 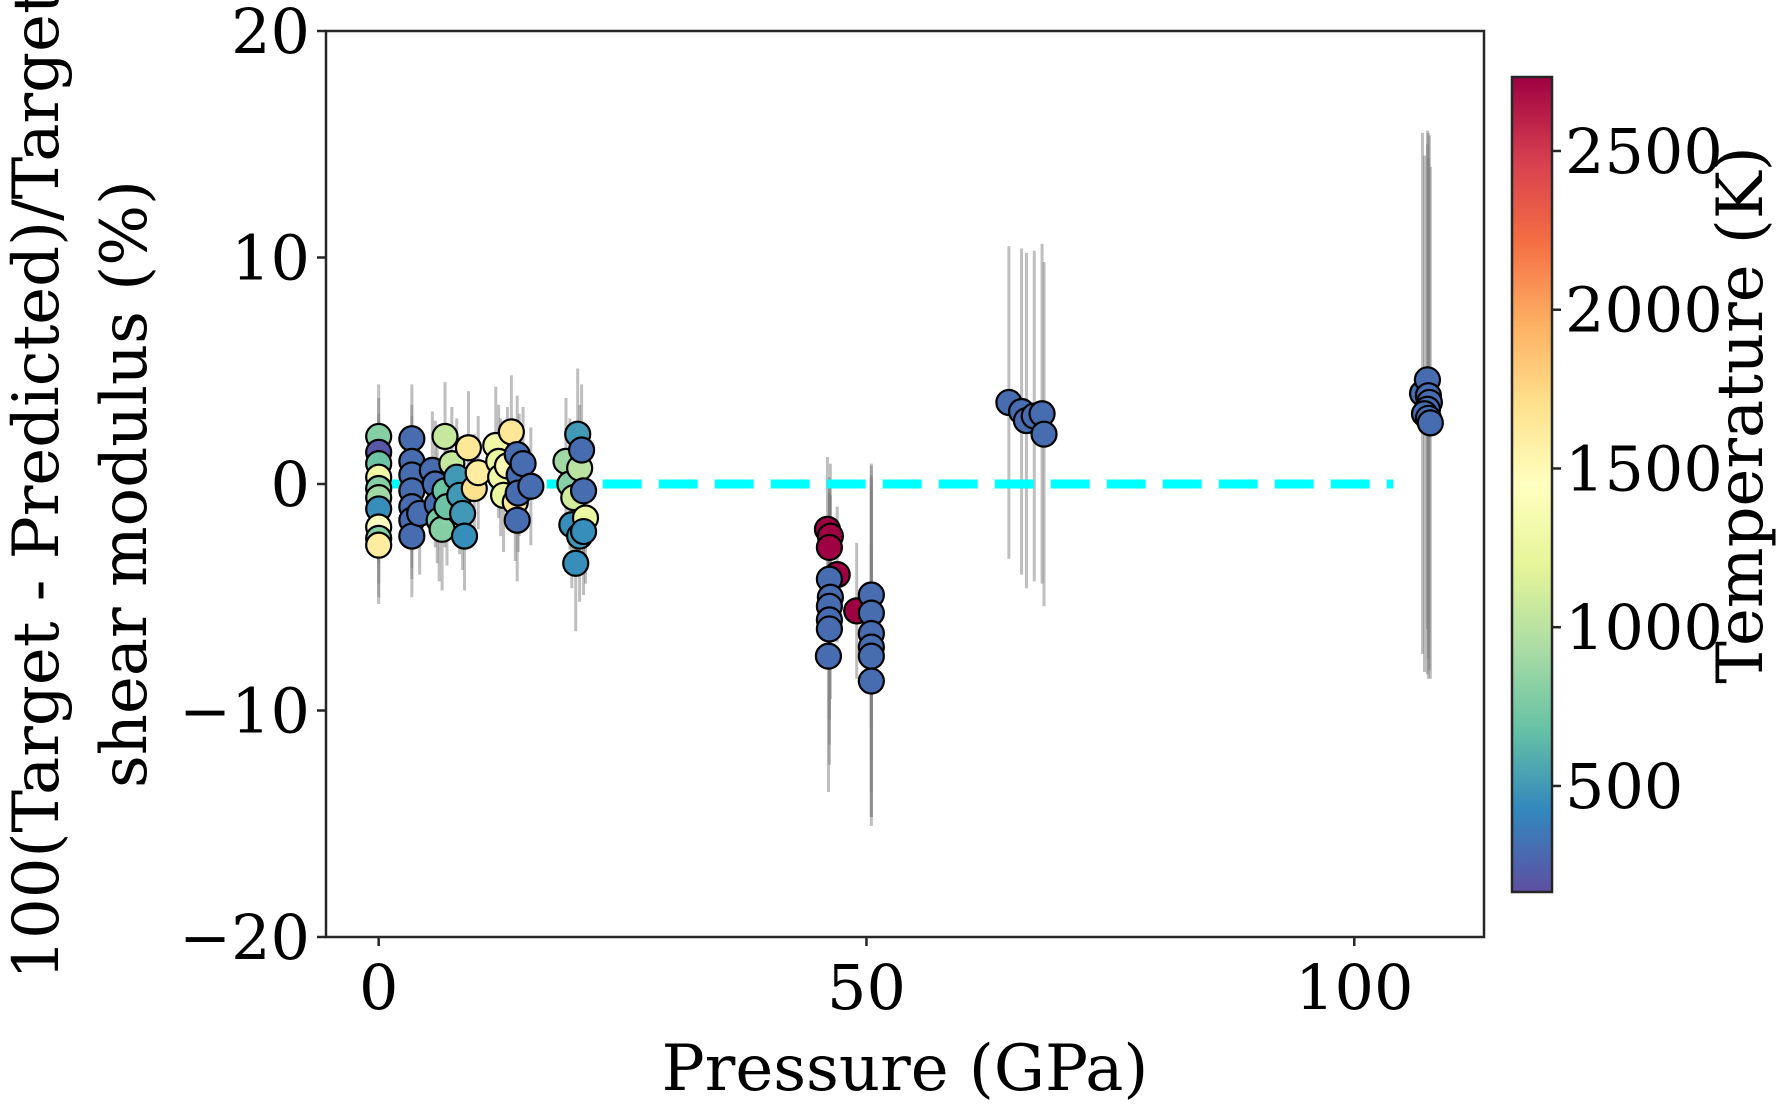 What do you see at coordinates (125, 484) in the screenshot?
I see `y-axis-label-line-2: shear modulus (%)` at bounding box center [125, 484].